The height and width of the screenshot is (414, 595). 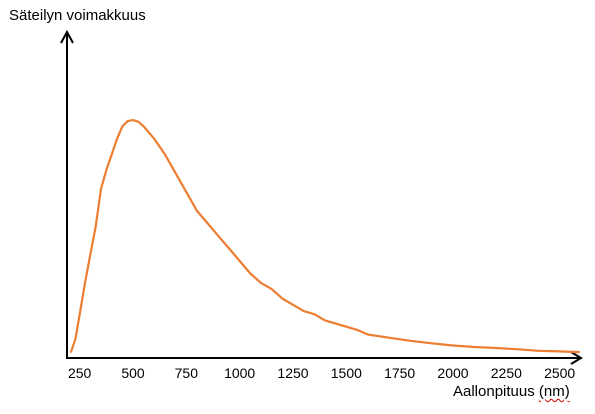 I want to click on x-axis-label: Aallonpituus (nm), so click(x=511, y=391).